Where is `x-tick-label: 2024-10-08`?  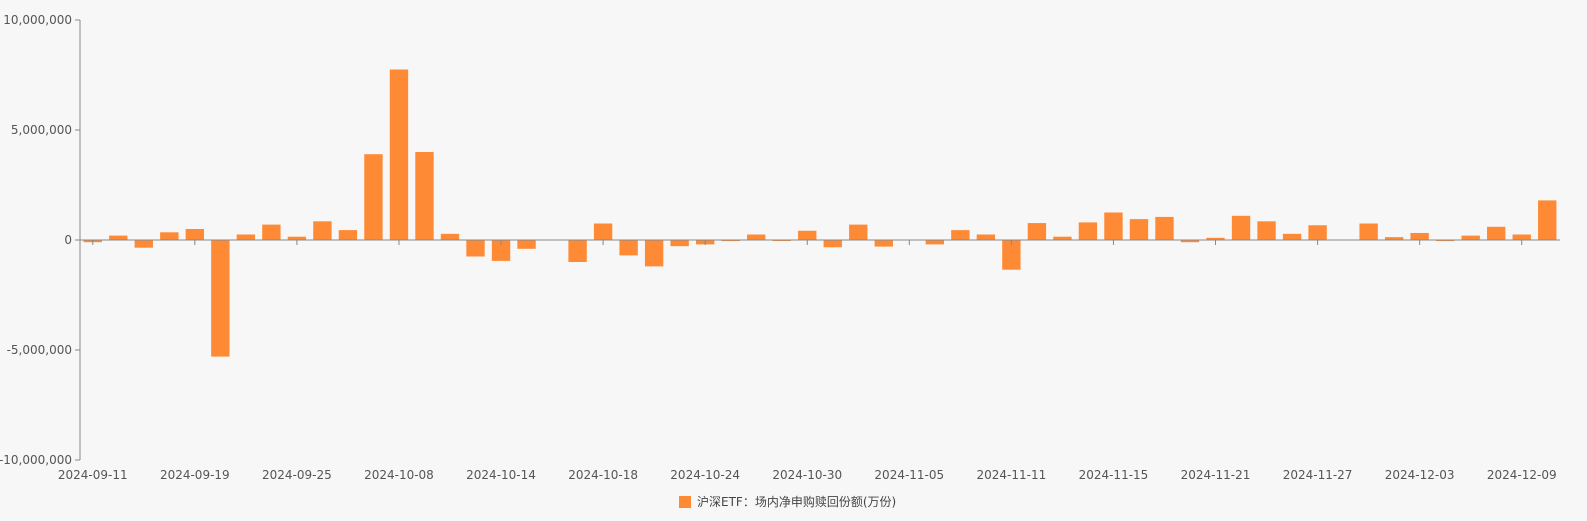 x-tick-label: 2024-10-08 is located at coordinates (399, 475).